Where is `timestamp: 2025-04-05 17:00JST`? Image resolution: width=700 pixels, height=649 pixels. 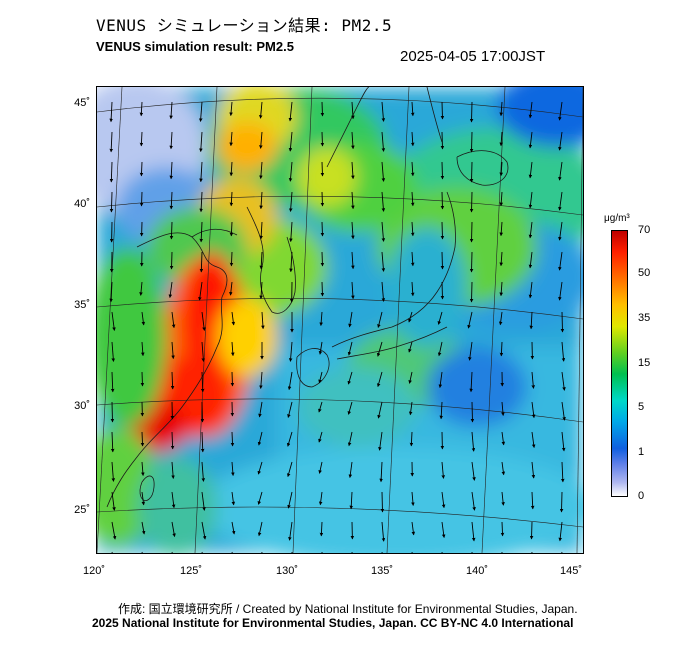
timestamp: 2025-04-05 17:00JST is located at coordinates (473, 56).